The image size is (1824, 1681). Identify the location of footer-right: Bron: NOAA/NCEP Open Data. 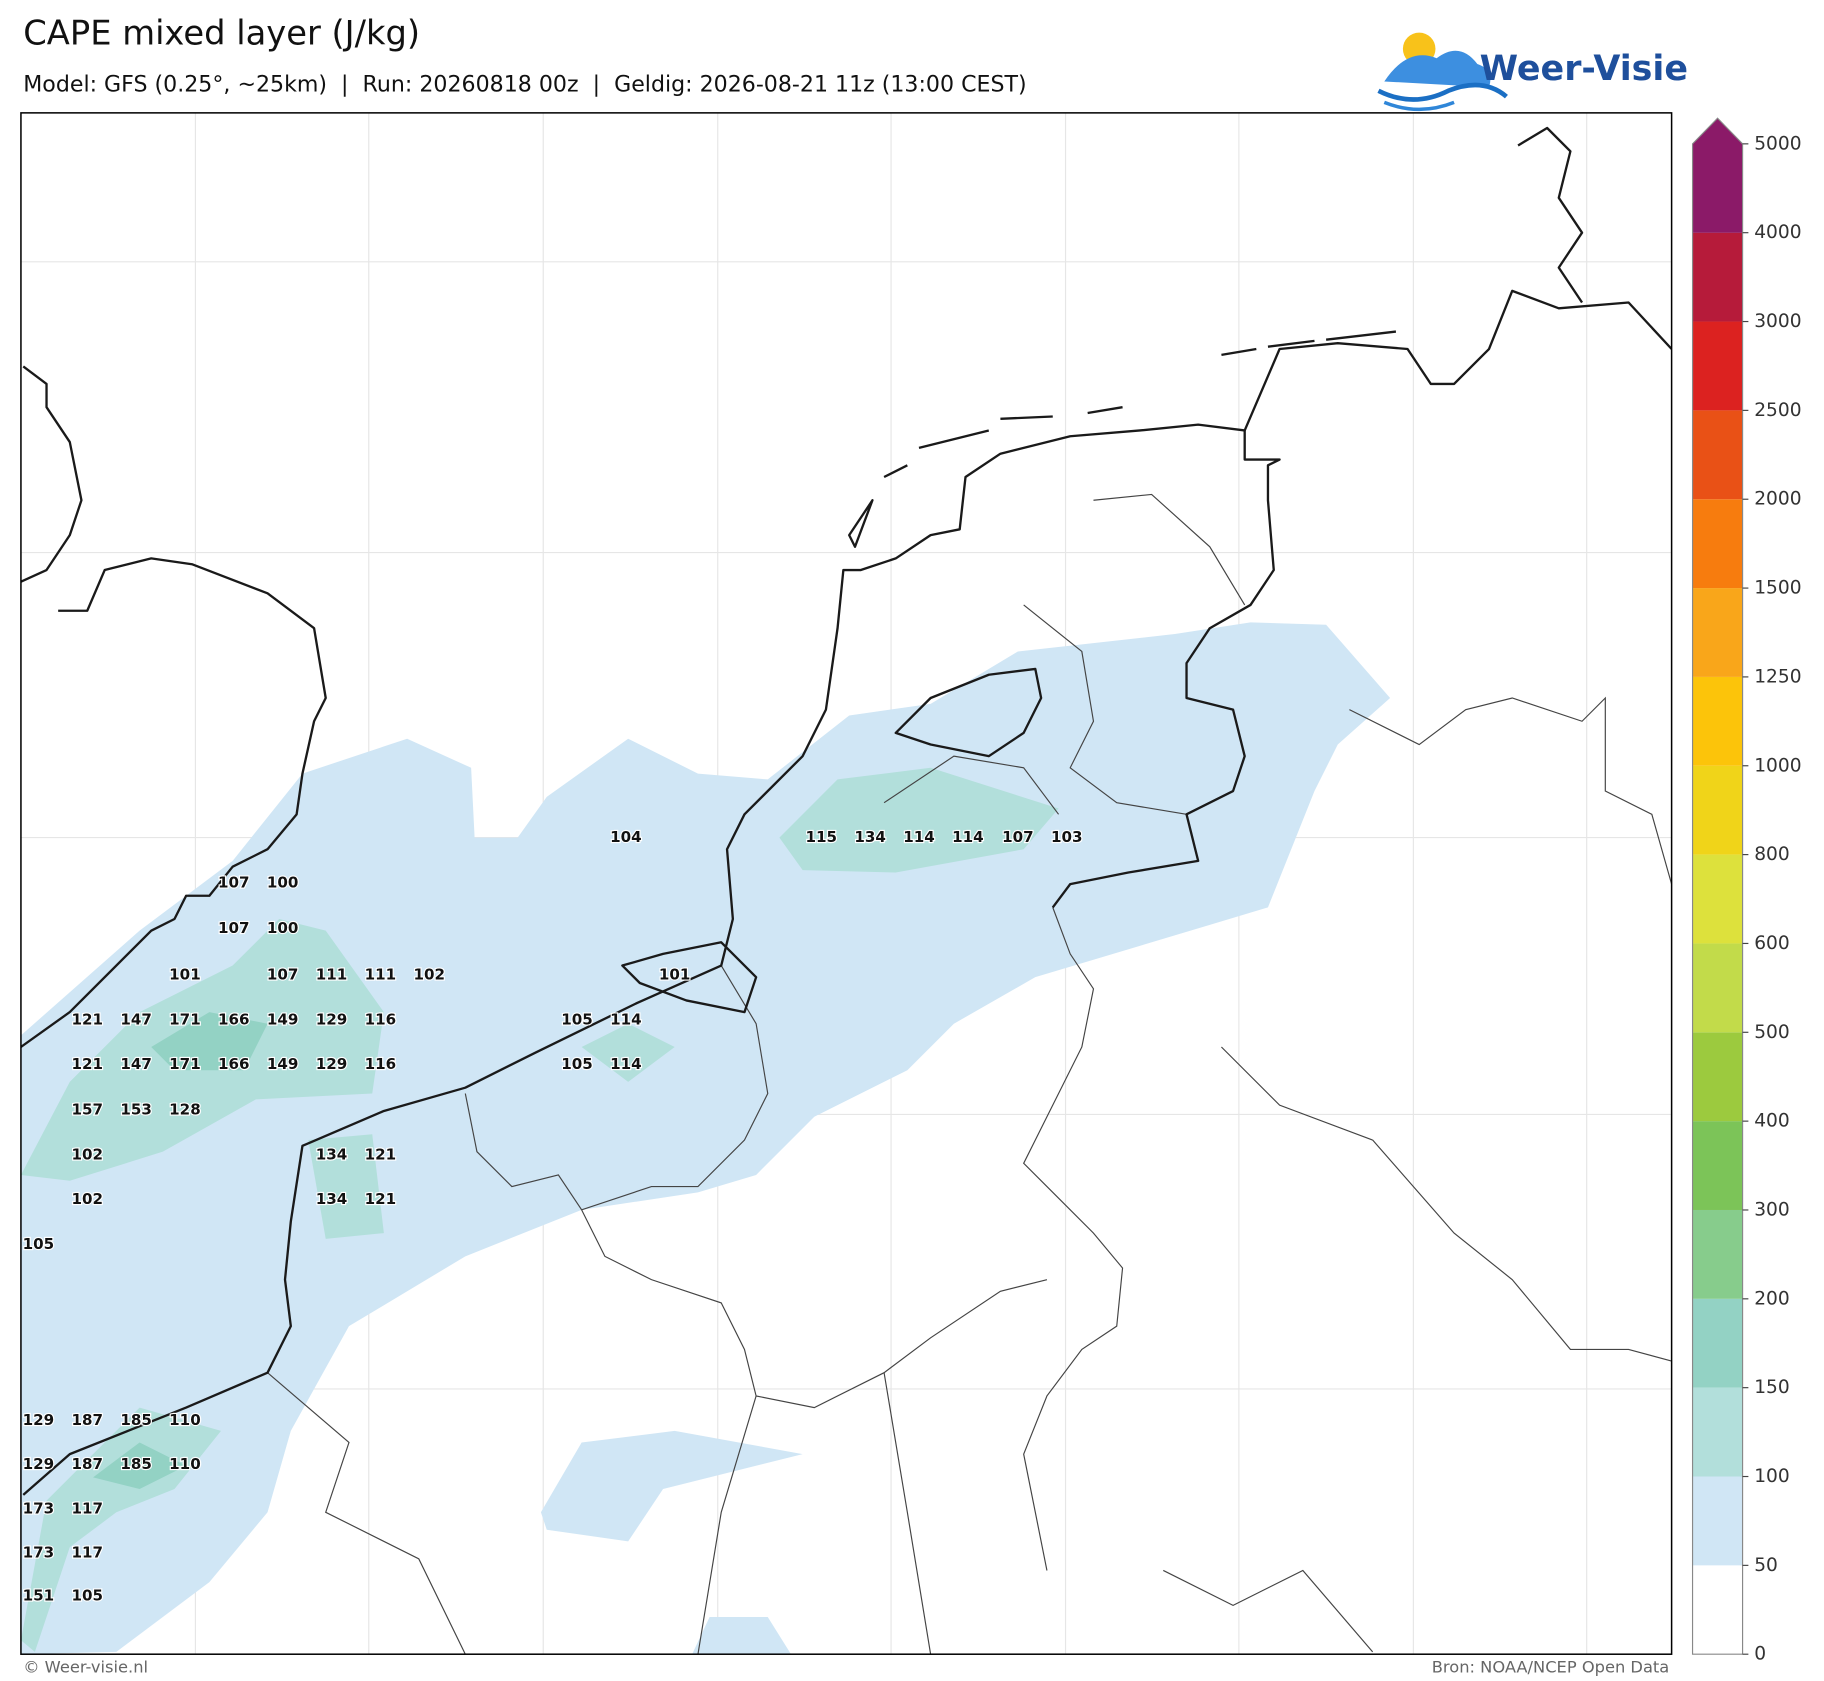
(1551, 1667).